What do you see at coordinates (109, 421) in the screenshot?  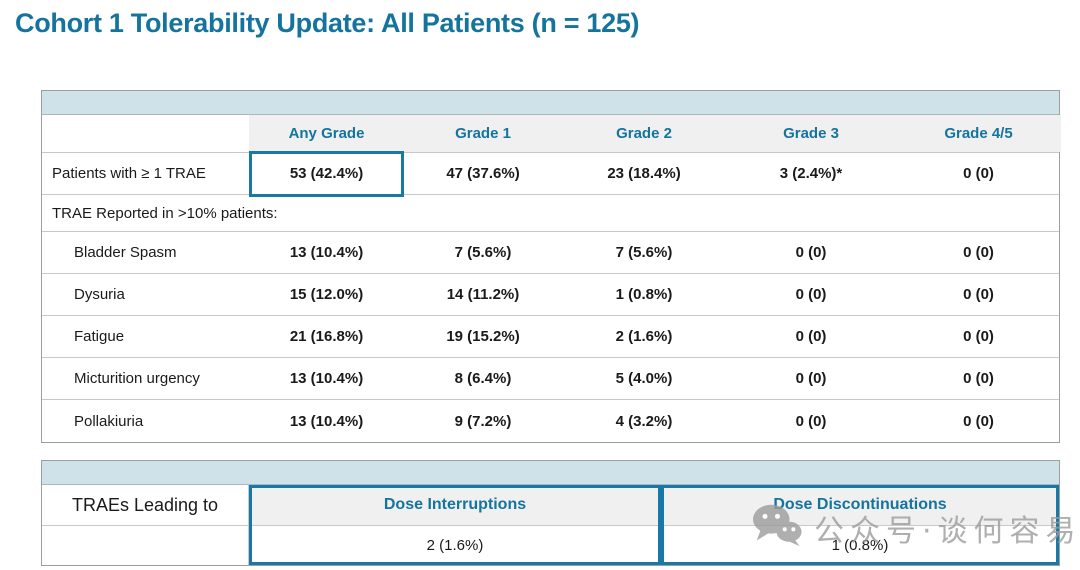 I see `row-label: Pollakiuria` at bounding box center [109, 421].